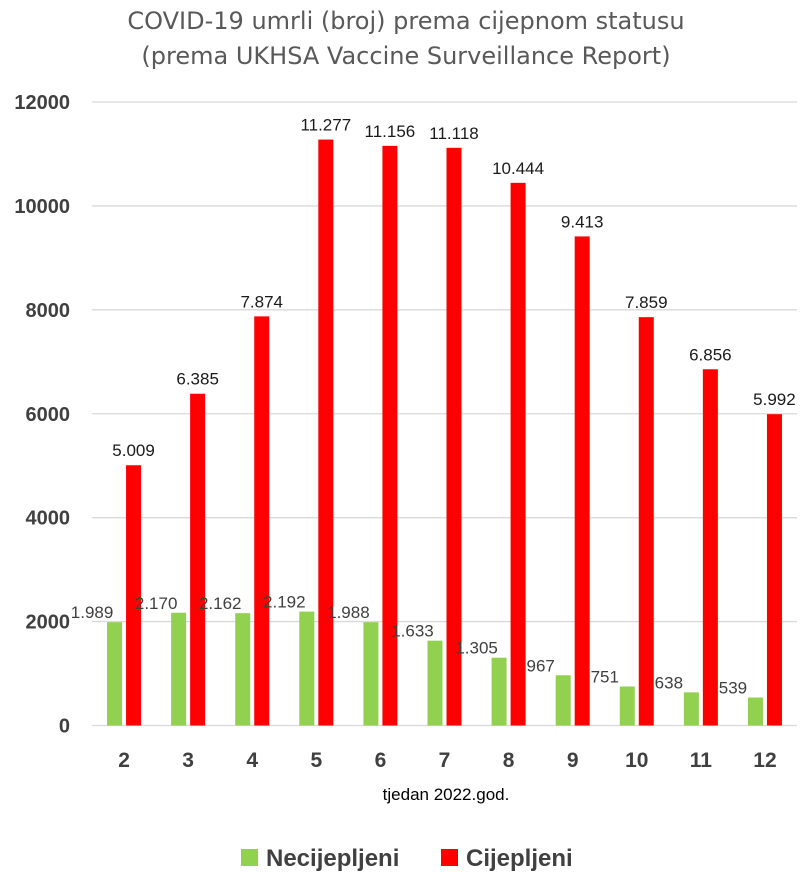 The width and height of the screenshot is (810, 885). What do you see at coordinates (249, 857) in the screenshot?
I see `legend-swatch-necijepljeni` at bounding box center [249, 857].